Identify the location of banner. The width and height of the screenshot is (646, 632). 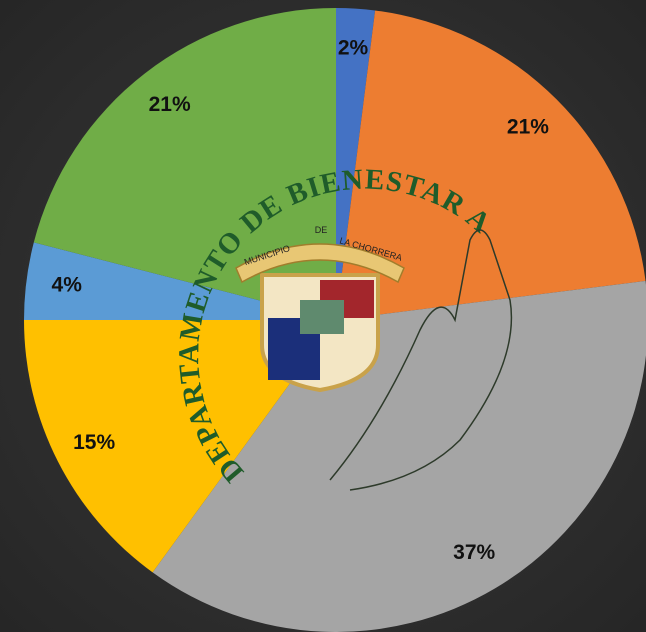
(320, 263).